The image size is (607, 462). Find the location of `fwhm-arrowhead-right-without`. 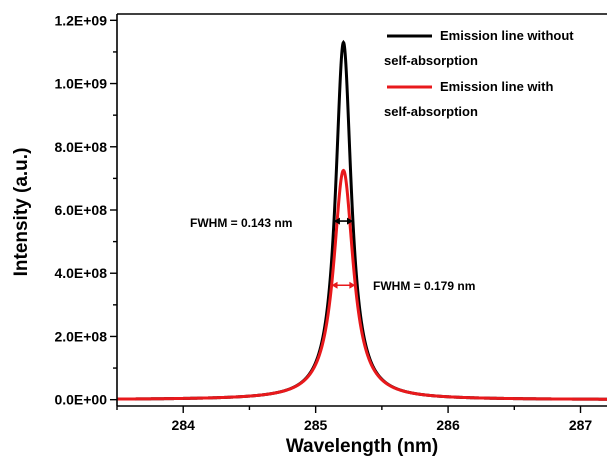

fwhm-arrowhead-right-without is located at coordinates (349, 221).